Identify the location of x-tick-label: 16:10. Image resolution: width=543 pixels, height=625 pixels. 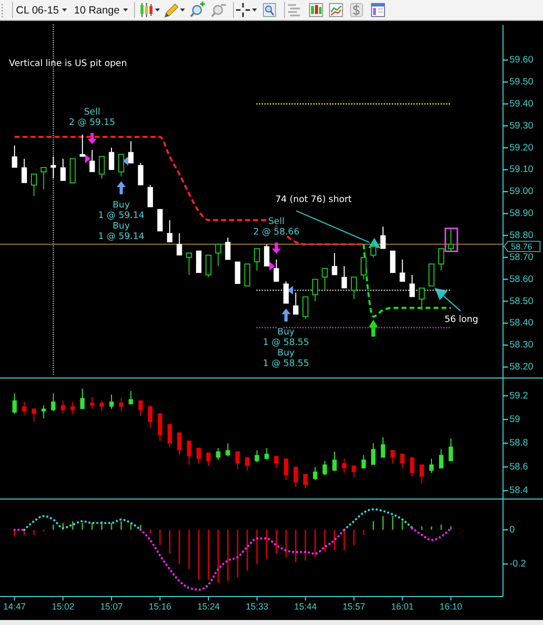
(451, 607).